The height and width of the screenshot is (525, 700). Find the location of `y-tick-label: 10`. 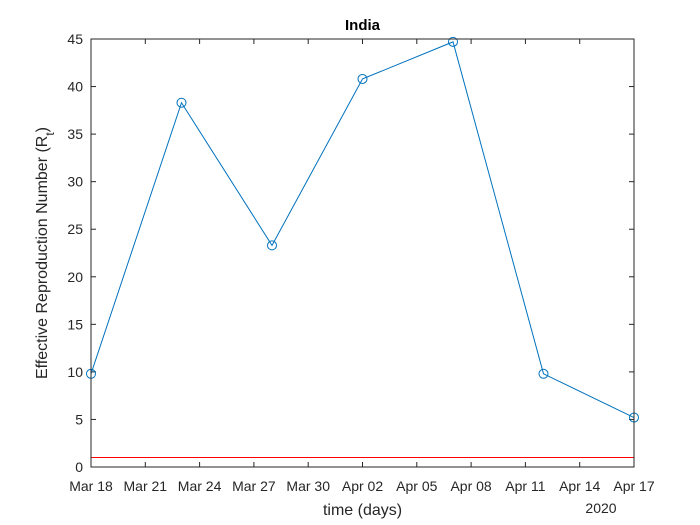

y-tick-label: 10 is located at coordinates (75, 372).